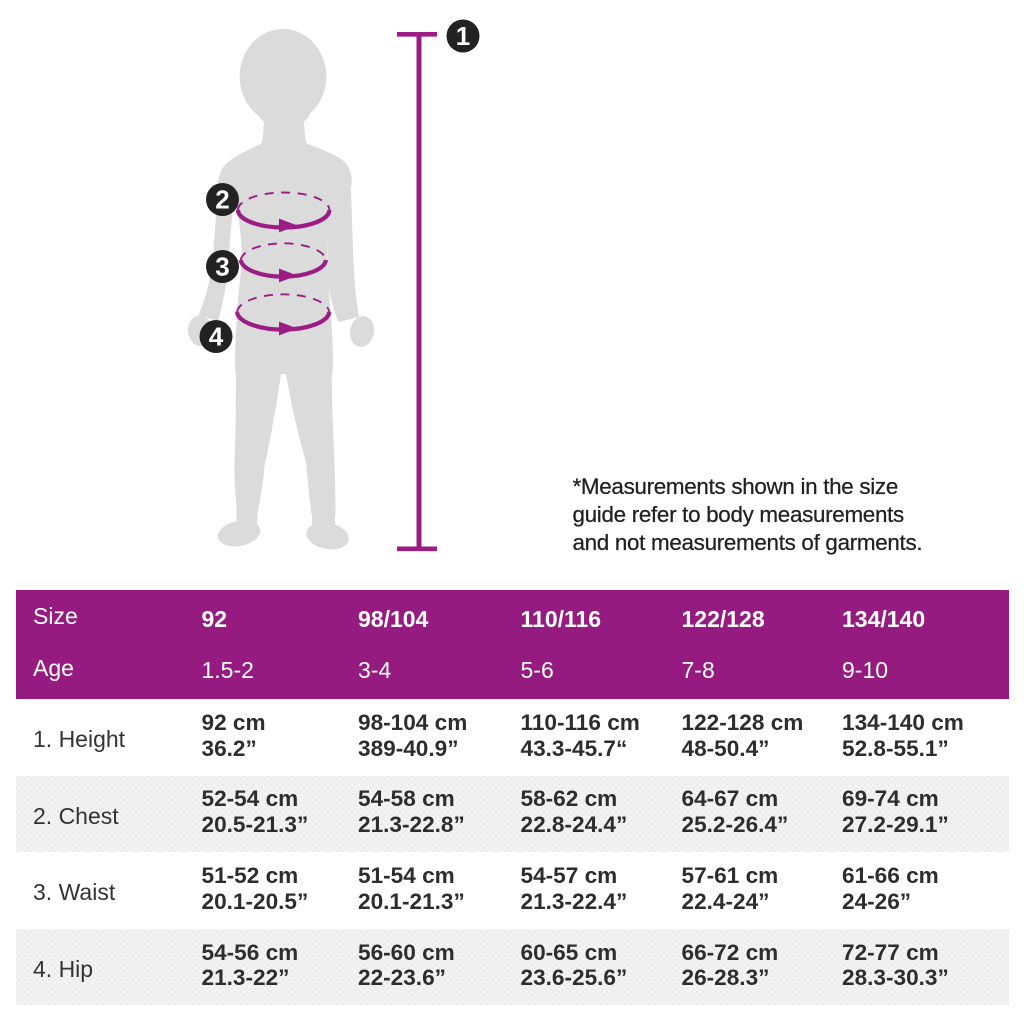 This screenshot has height=1024, width=1024. What do you see at coordinates (216, 337) in the screenshot?
I see `svg-text: 4` at bounding box center [216, 337].